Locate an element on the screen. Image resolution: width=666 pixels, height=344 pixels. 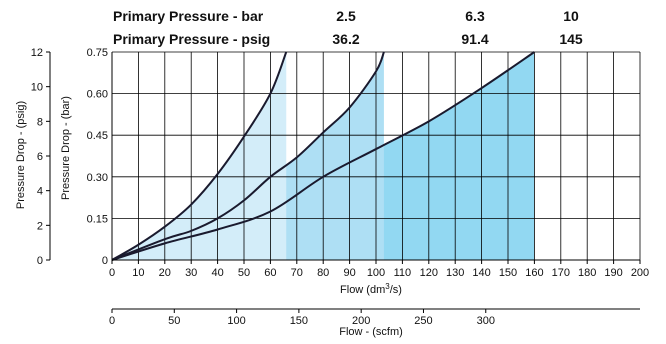
y-axis-bar-title: Pressure Drop - (bar) is located at coordinates (66, 148).